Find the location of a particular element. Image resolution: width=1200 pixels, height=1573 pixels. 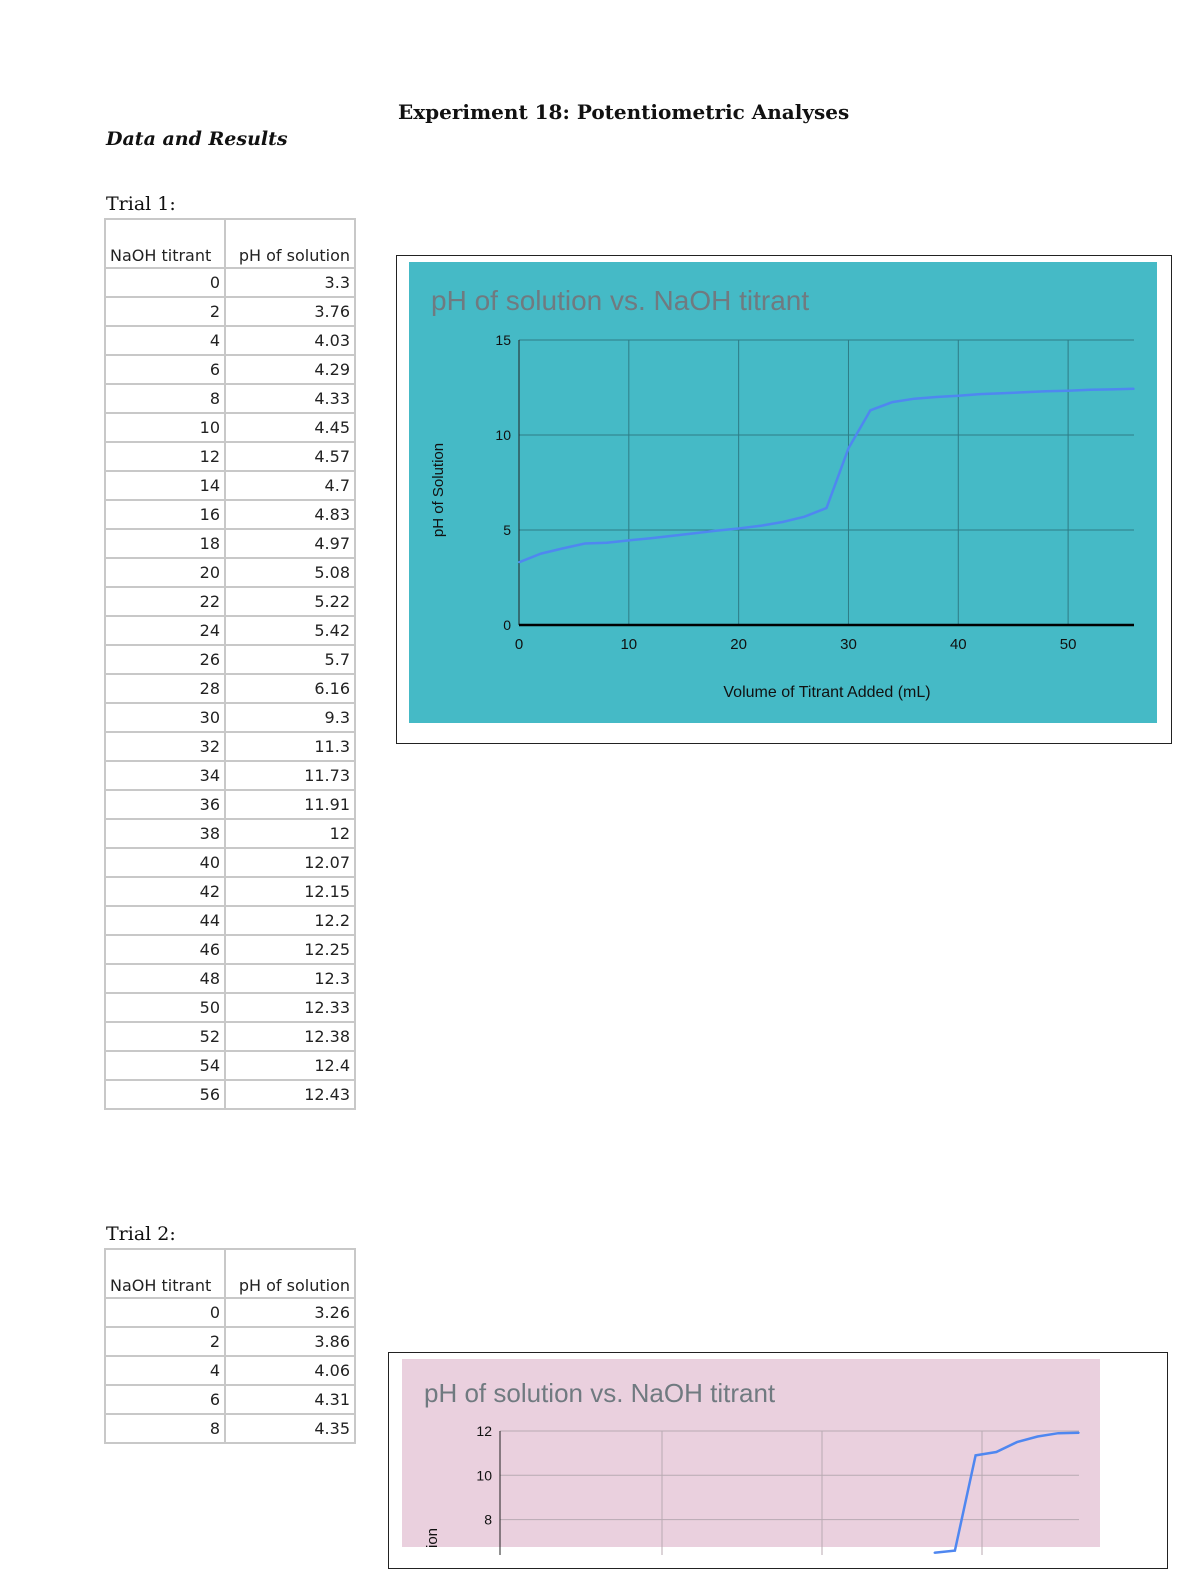

table-row: 14 4.7 is located at coordinates (230, 485).